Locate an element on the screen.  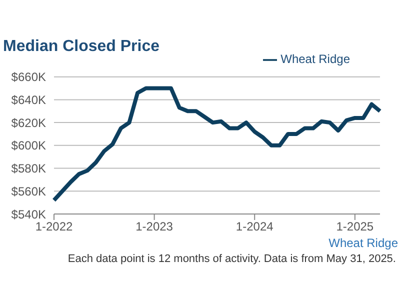
x-tick-label: 1-2025 is located at coordinates (355, 227).